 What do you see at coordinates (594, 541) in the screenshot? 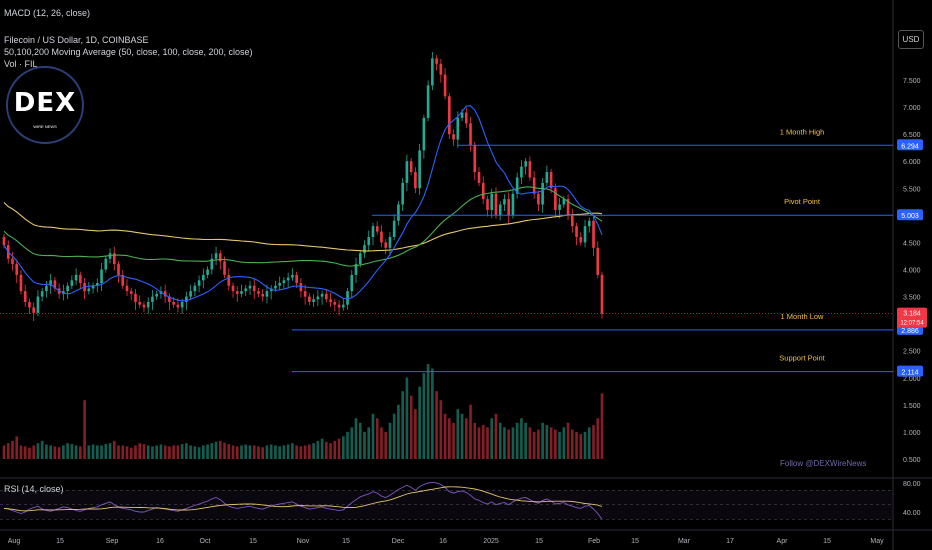
I see `time-tick-label: Feb` at bounding box center [594, 541].